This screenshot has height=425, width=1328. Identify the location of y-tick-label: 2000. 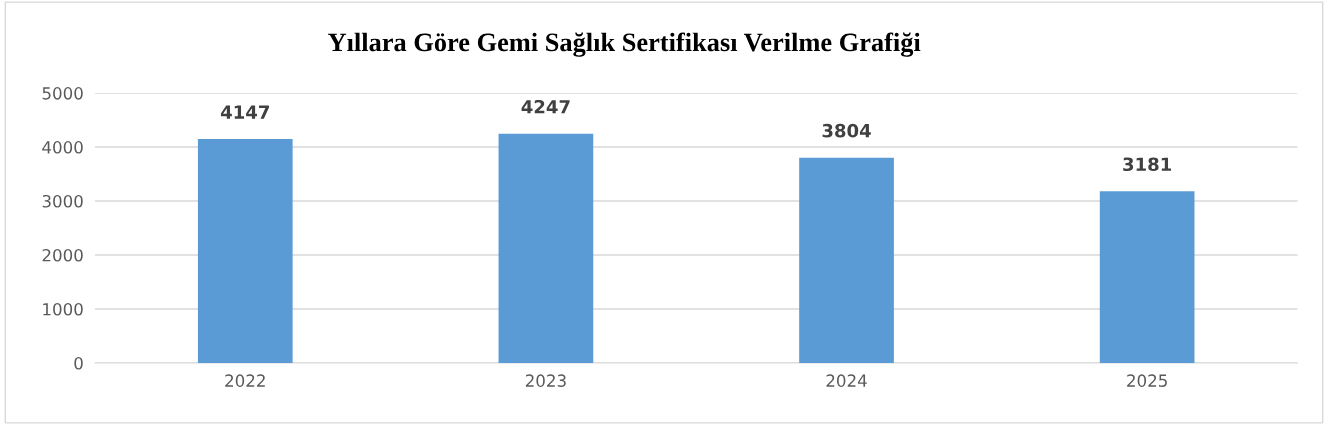
(62, 255).